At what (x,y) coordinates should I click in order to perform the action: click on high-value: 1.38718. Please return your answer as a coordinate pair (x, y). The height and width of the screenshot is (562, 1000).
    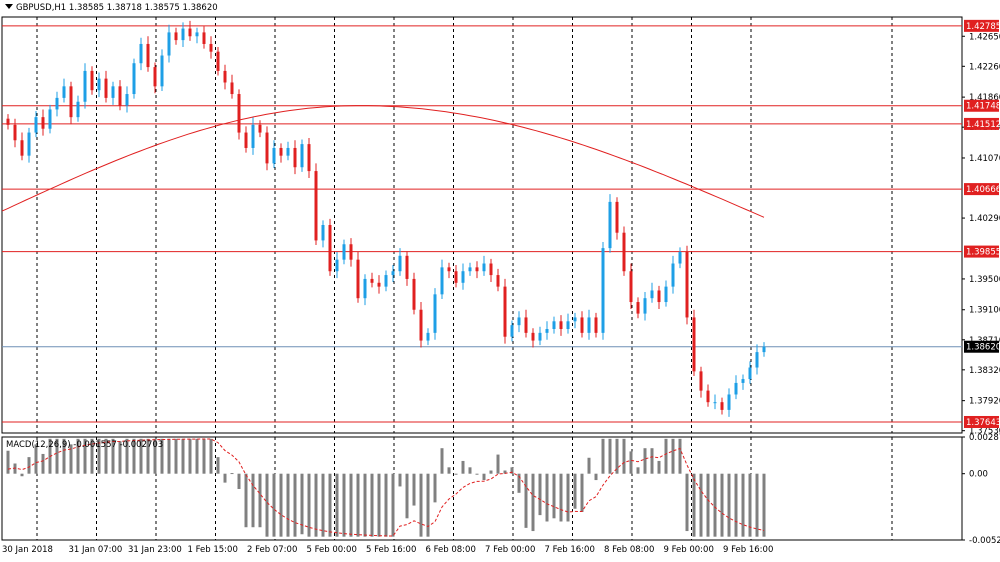
    Looking at the image, I should click on (124, 8).